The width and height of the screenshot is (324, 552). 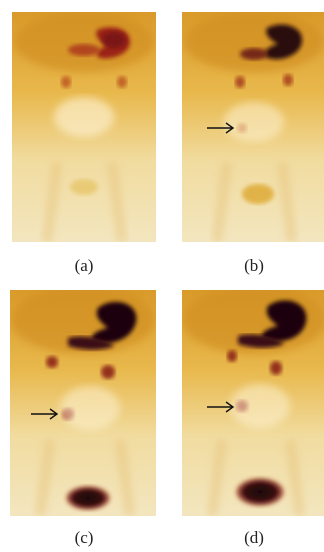 What do you see at coordinates (254, 537) in the screenshot?
I see `caption-d: (d)` at bounding box center [254, 537].